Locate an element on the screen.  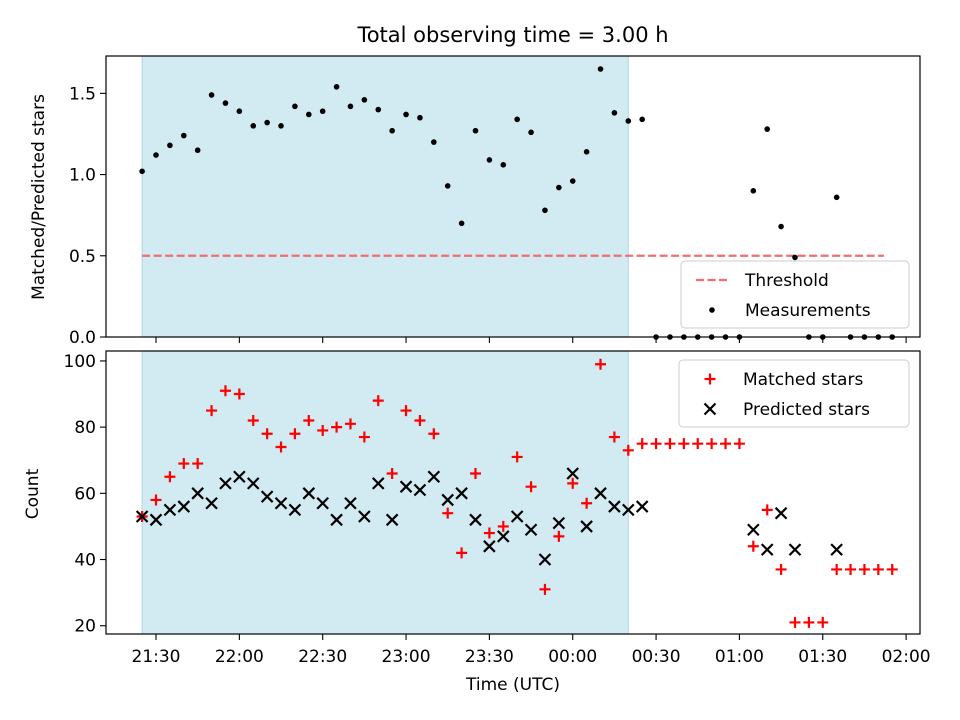
bottom-y-axis-label: Count is located at coordinates (33, 493).